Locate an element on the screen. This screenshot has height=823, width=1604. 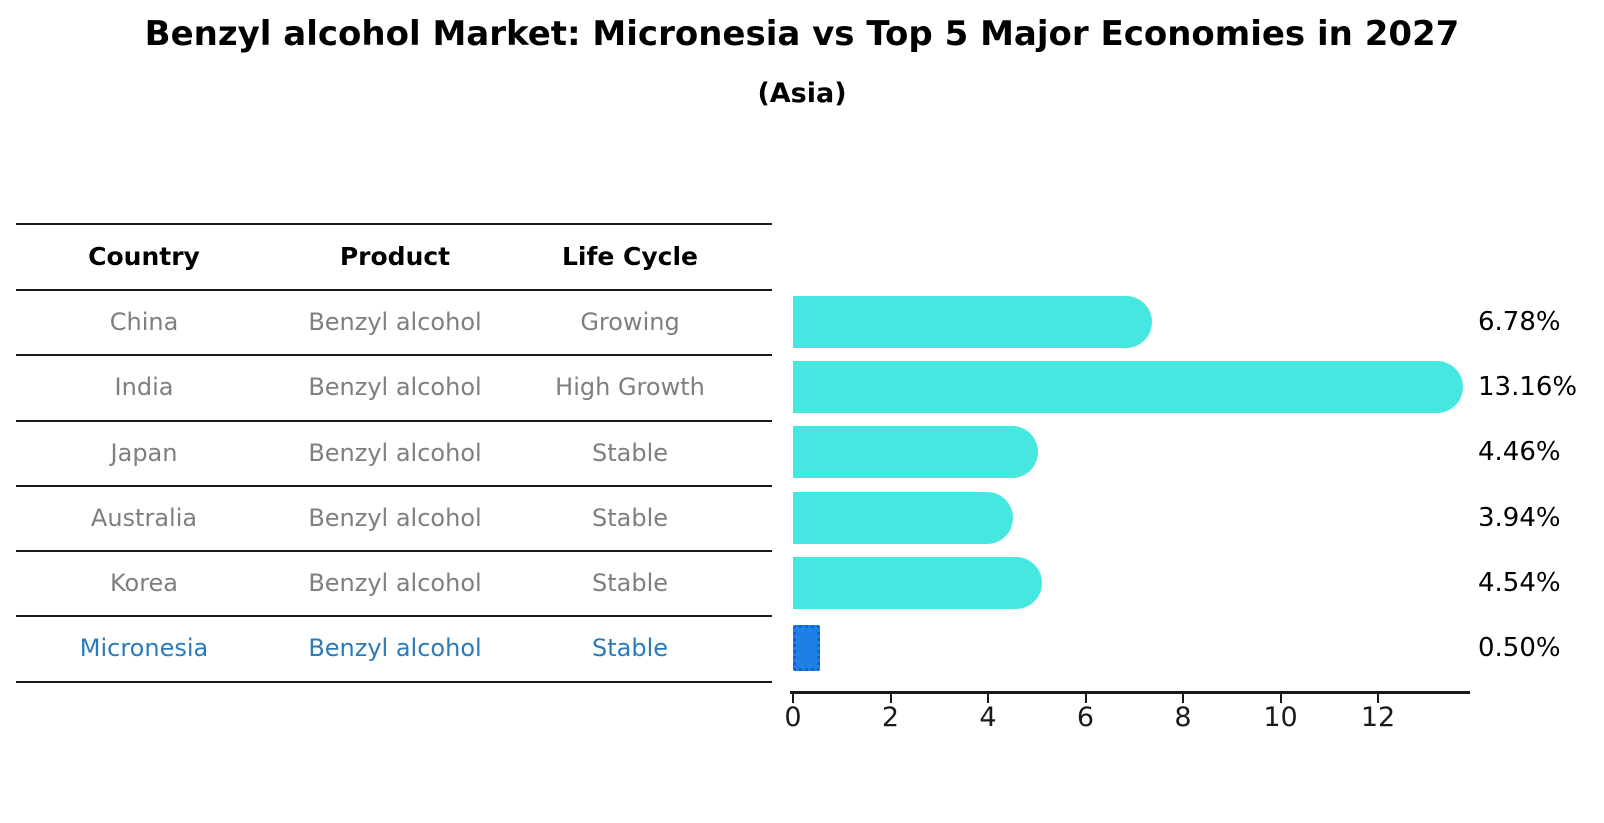
table-row: Korea Benzyl alcohol Stable is located at coordinates (394, 582).